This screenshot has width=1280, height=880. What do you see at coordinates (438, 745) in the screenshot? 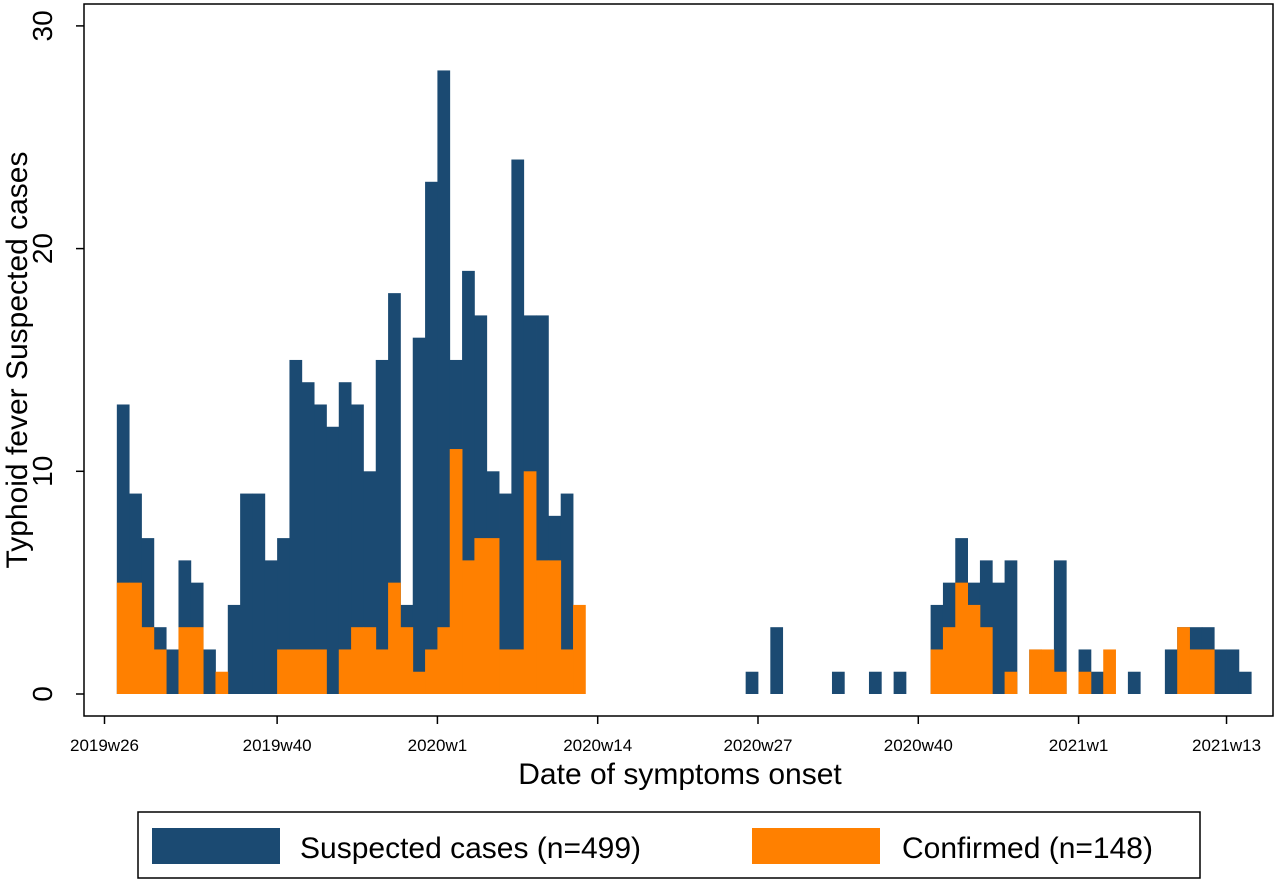
I see `x-tick-label: 2020w1` at bounding box center [438, 745].